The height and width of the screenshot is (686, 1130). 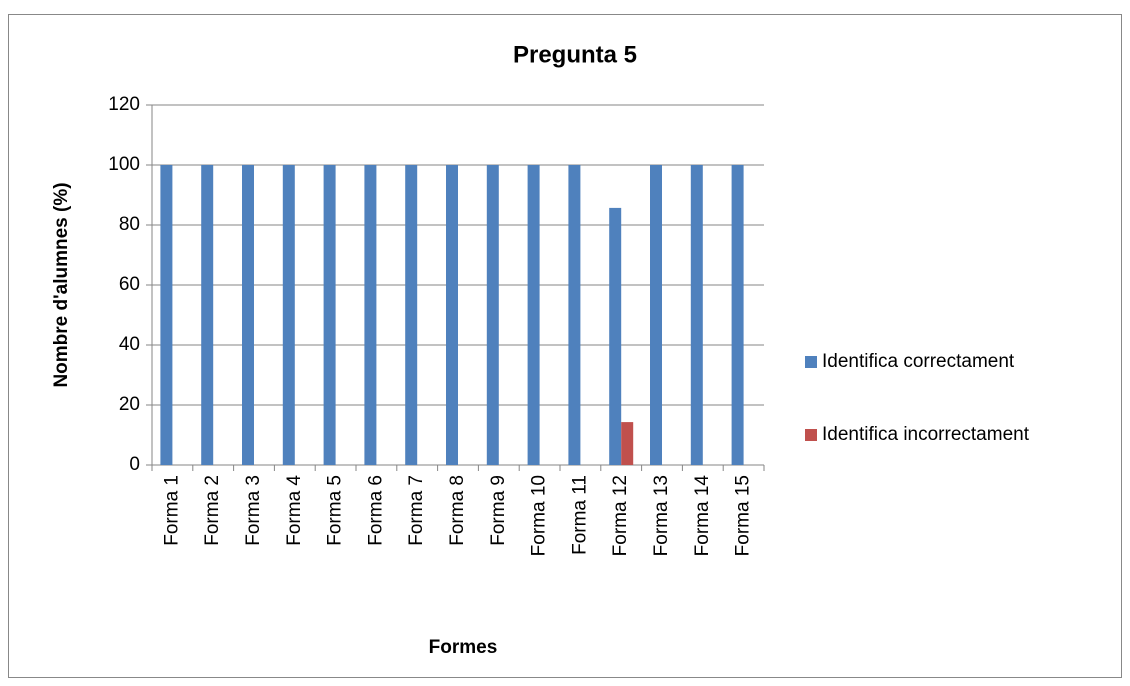 I want to click on y-tick-label: 100, so click(x=124, y=164).